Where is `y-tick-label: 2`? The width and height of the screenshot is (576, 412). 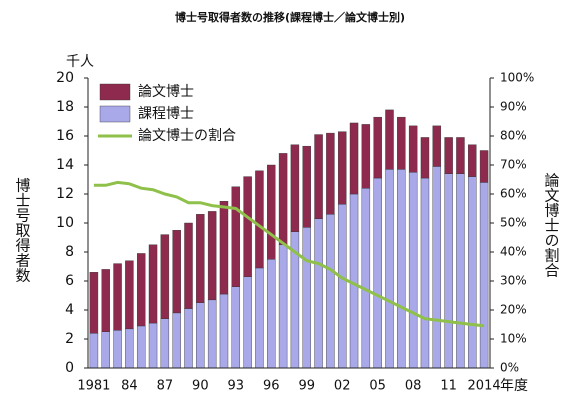
y-tick-label: 2 is located at coordinates (69, 339).